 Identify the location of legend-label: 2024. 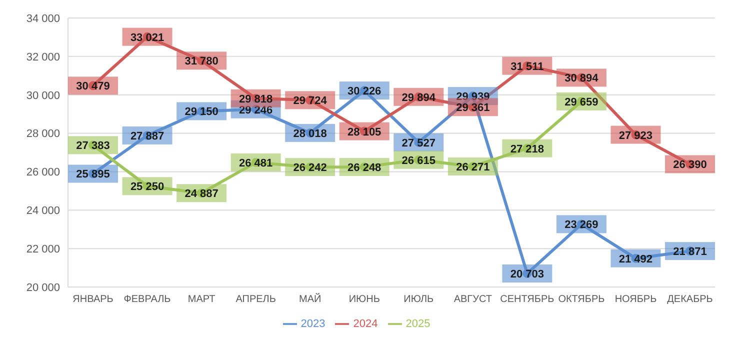
(365, 324).